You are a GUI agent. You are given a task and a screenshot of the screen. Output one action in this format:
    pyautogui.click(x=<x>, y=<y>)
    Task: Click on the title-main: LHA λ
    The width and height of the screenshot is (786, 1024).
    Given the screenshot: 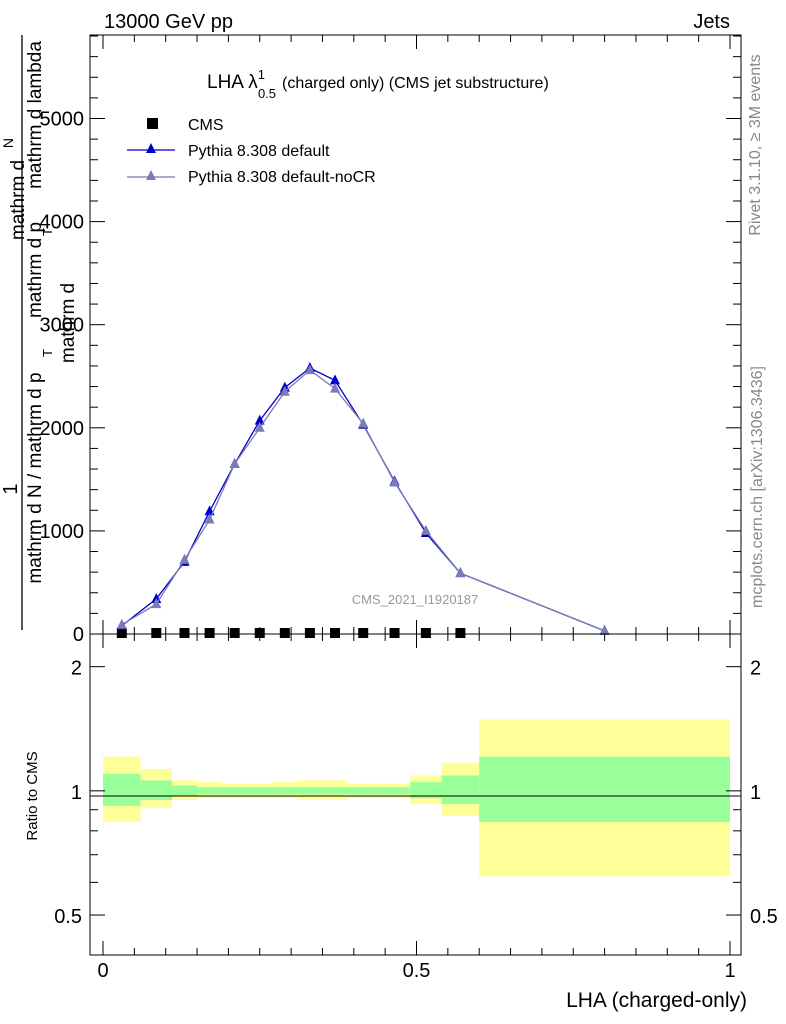 What is the action you would take?
    pyautogui.click(x=232, y=82)
    